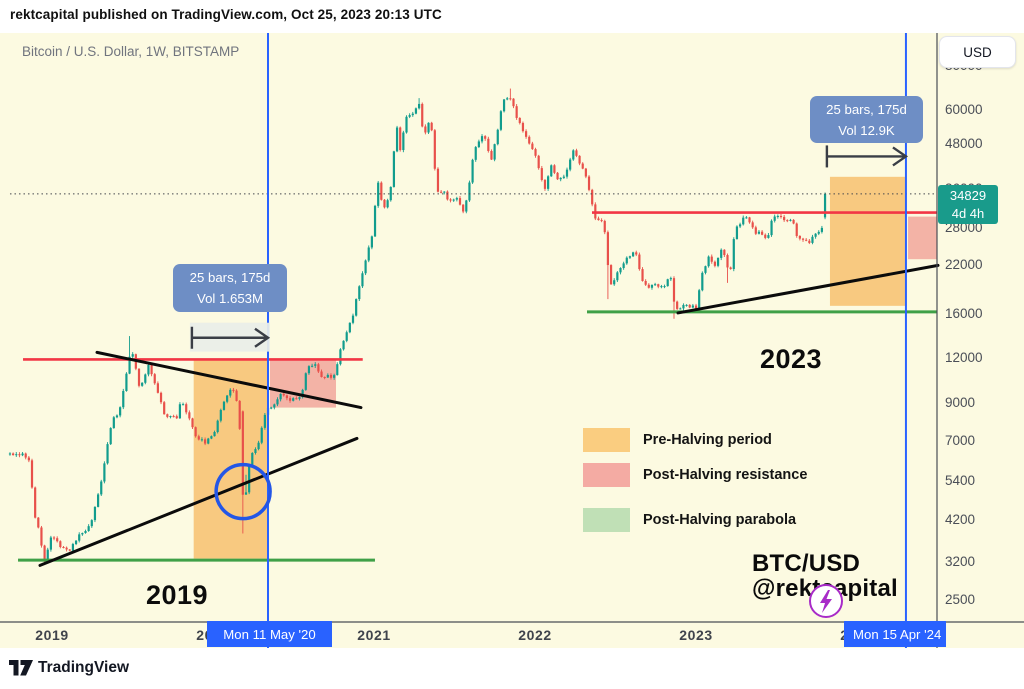  What do you see at coordinates (964, 264) in the screenshot?
I see `price-tick-label: 22000` at bounding box center [964, 264].